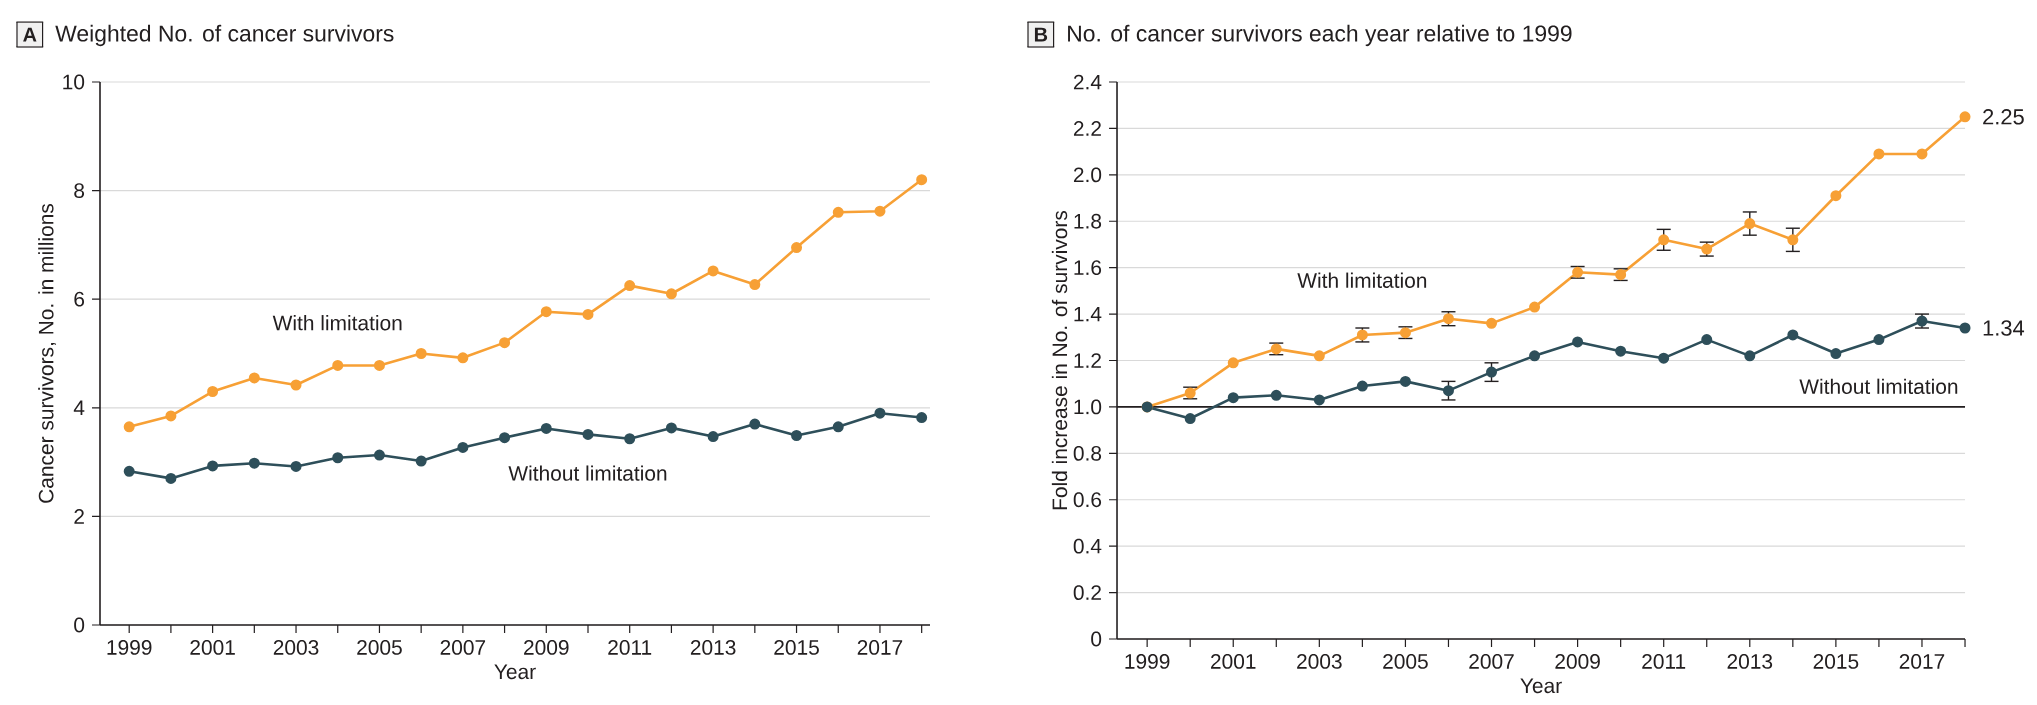  I want to click on y-tick-label: 2.2, so click(1087, 128).